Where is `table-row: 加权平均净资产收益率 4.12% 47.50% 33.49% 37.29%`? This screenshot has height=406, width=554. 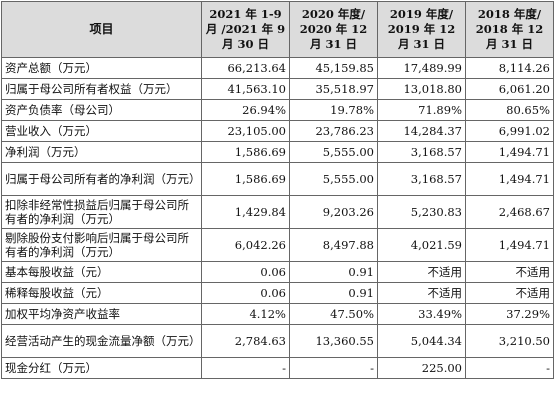
table-row: 加权平均净资产收益率 4.12% 47.50% 33.49% 37.29% is located at coordinates (277, 314).